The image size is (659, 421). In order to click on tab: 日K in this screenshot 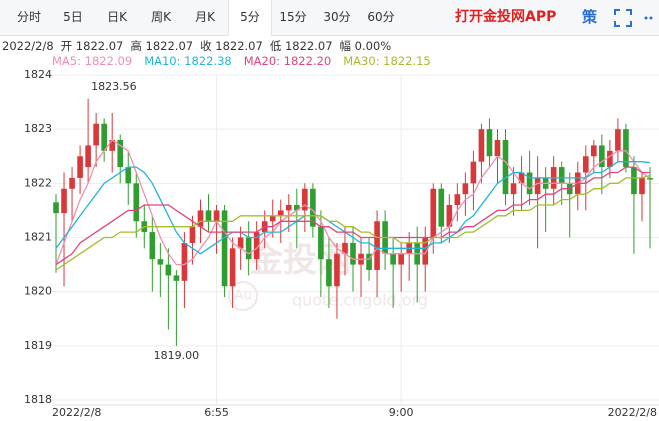, I will do `click(117, 17)`.